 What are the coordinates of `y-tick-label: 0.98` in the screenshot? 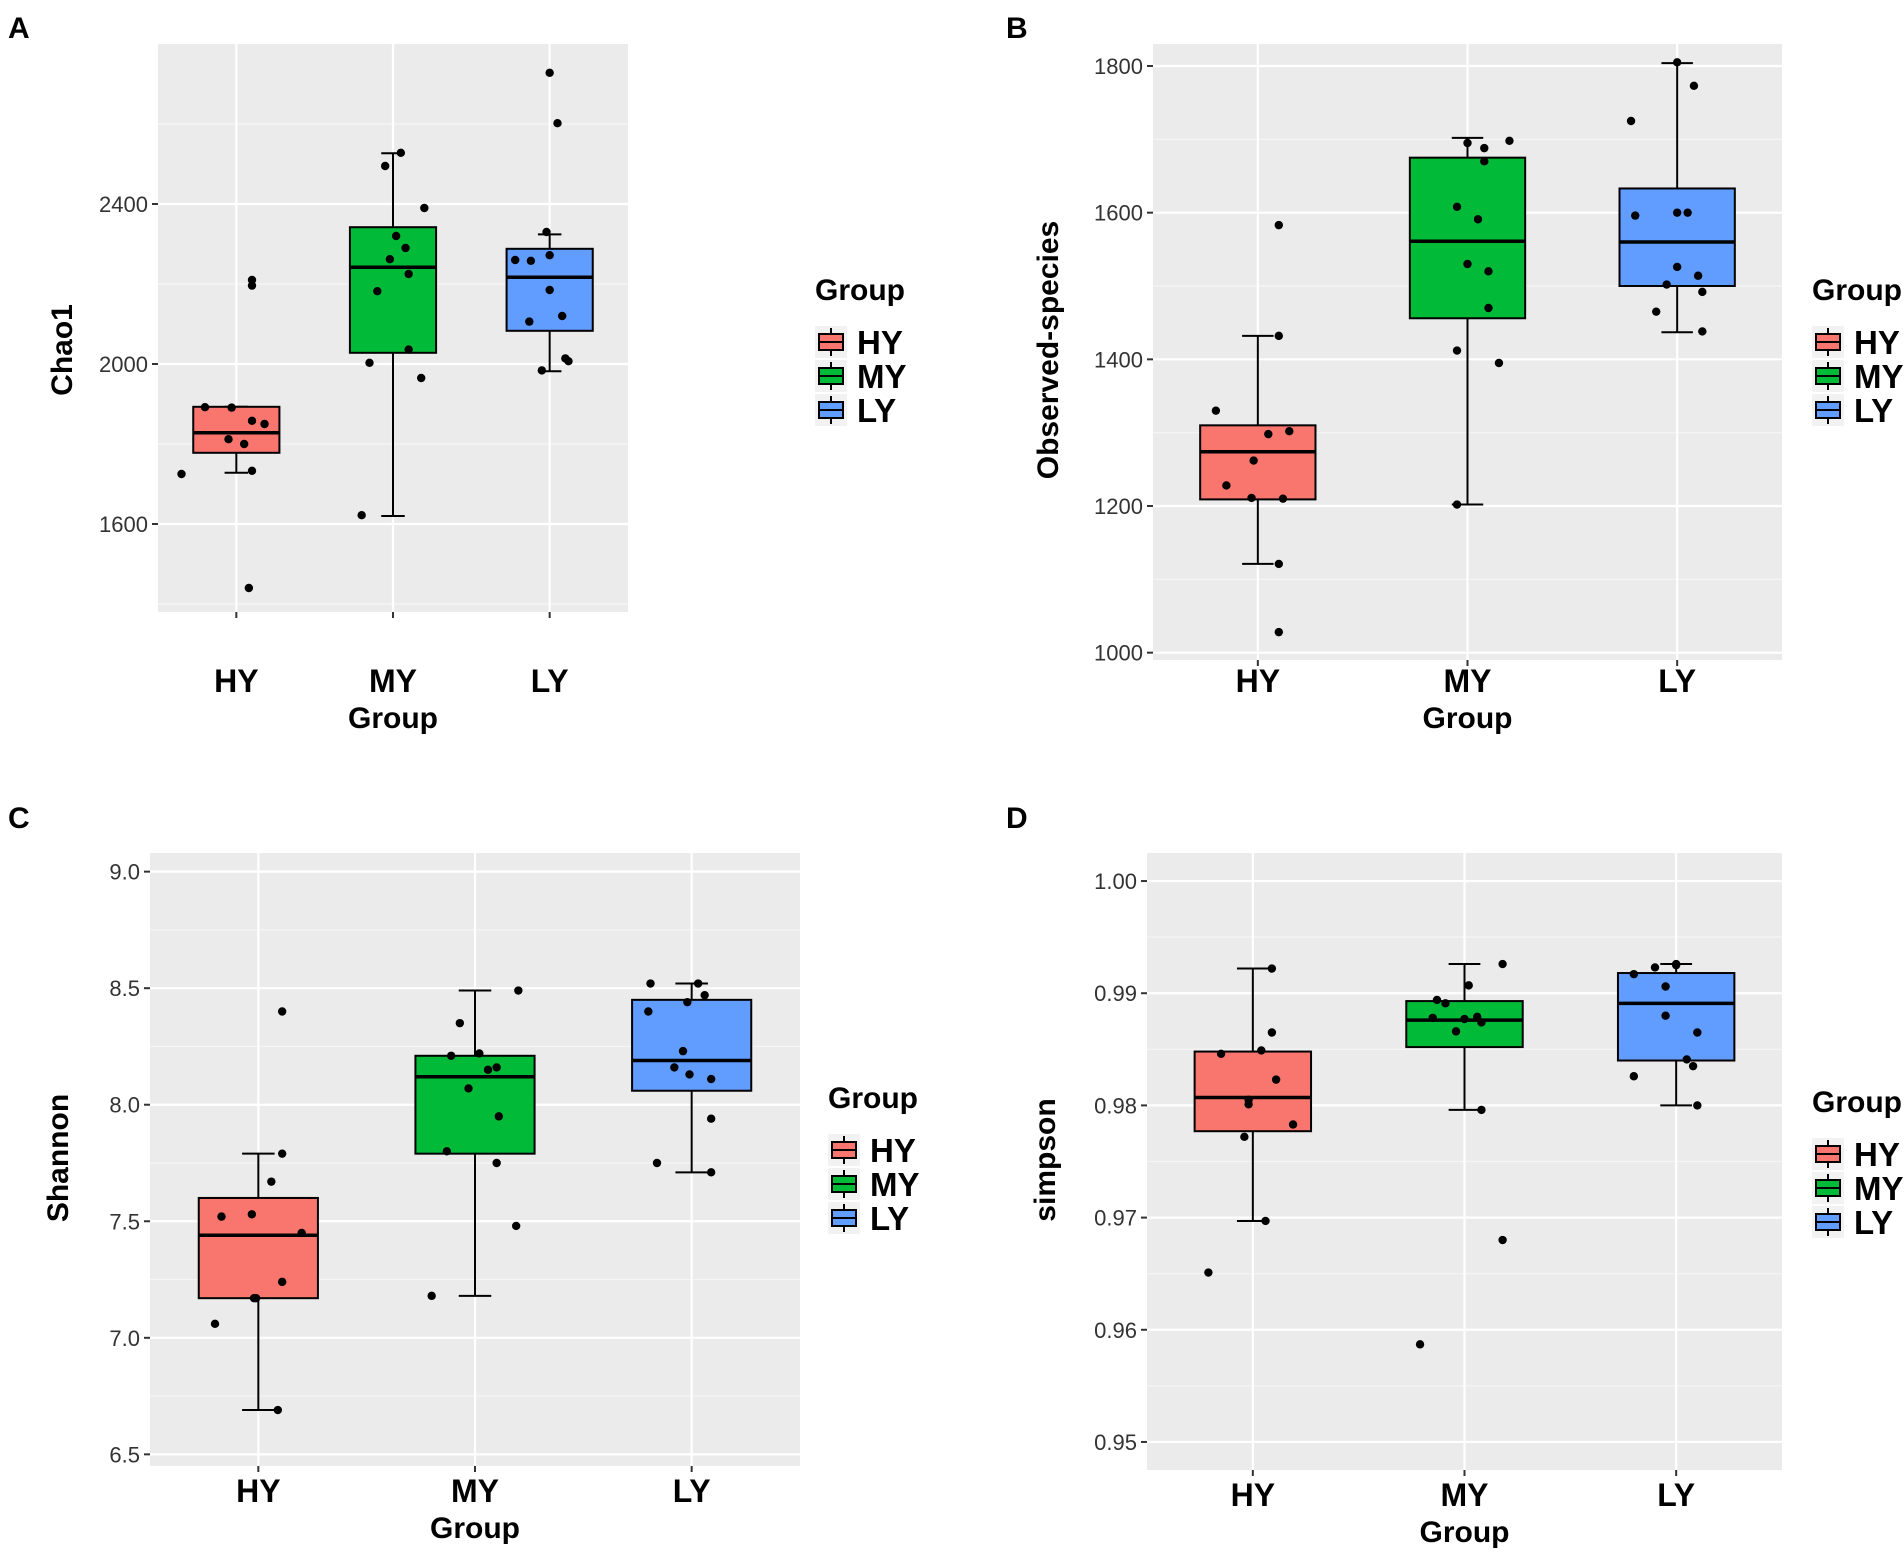 It's located at (1115, 1105).